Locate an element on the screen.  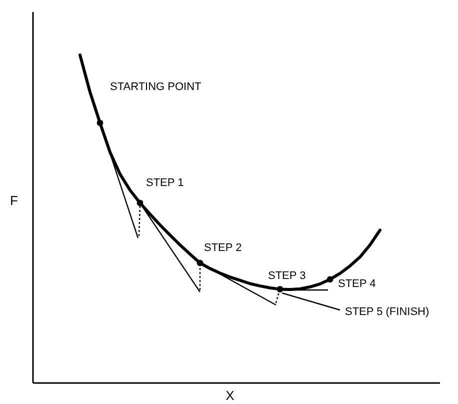
annotation: STEP 4 is located at coordinates (357, 284).